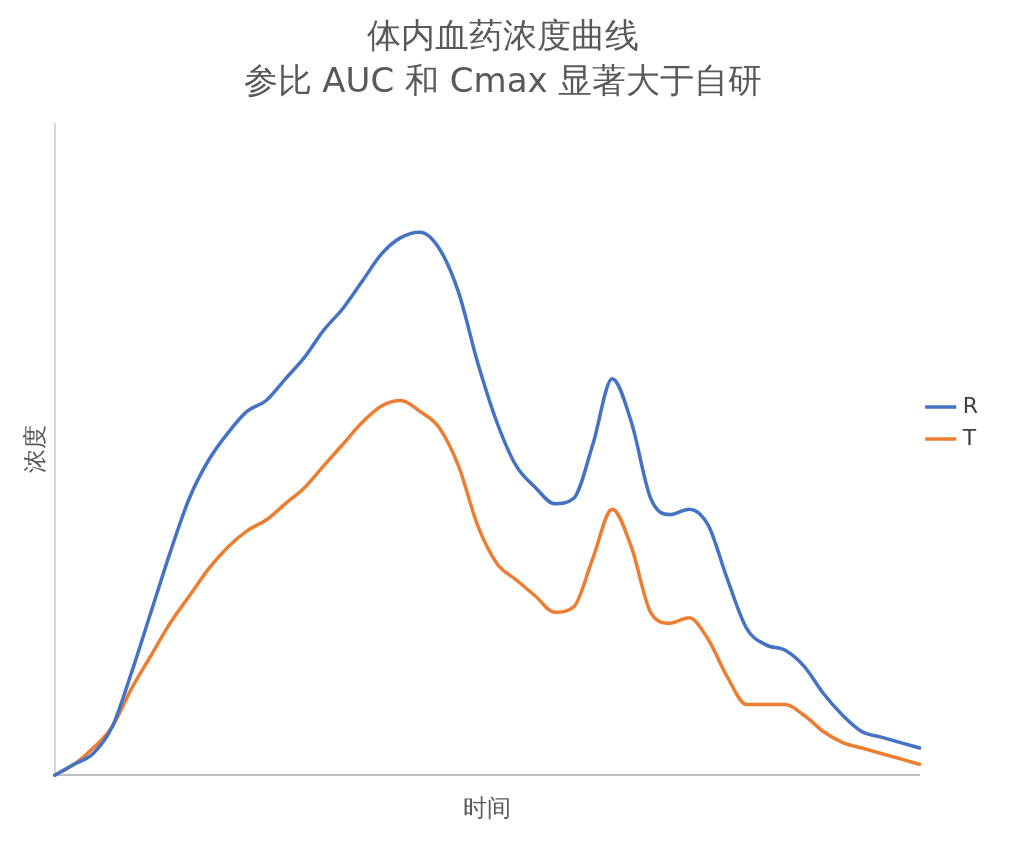 The width and height of the screenshot is (1024, 850). I want to click on chart-subtitle: 参比 AUC 和 Cmax 显著大于自研, so click(503, 80).